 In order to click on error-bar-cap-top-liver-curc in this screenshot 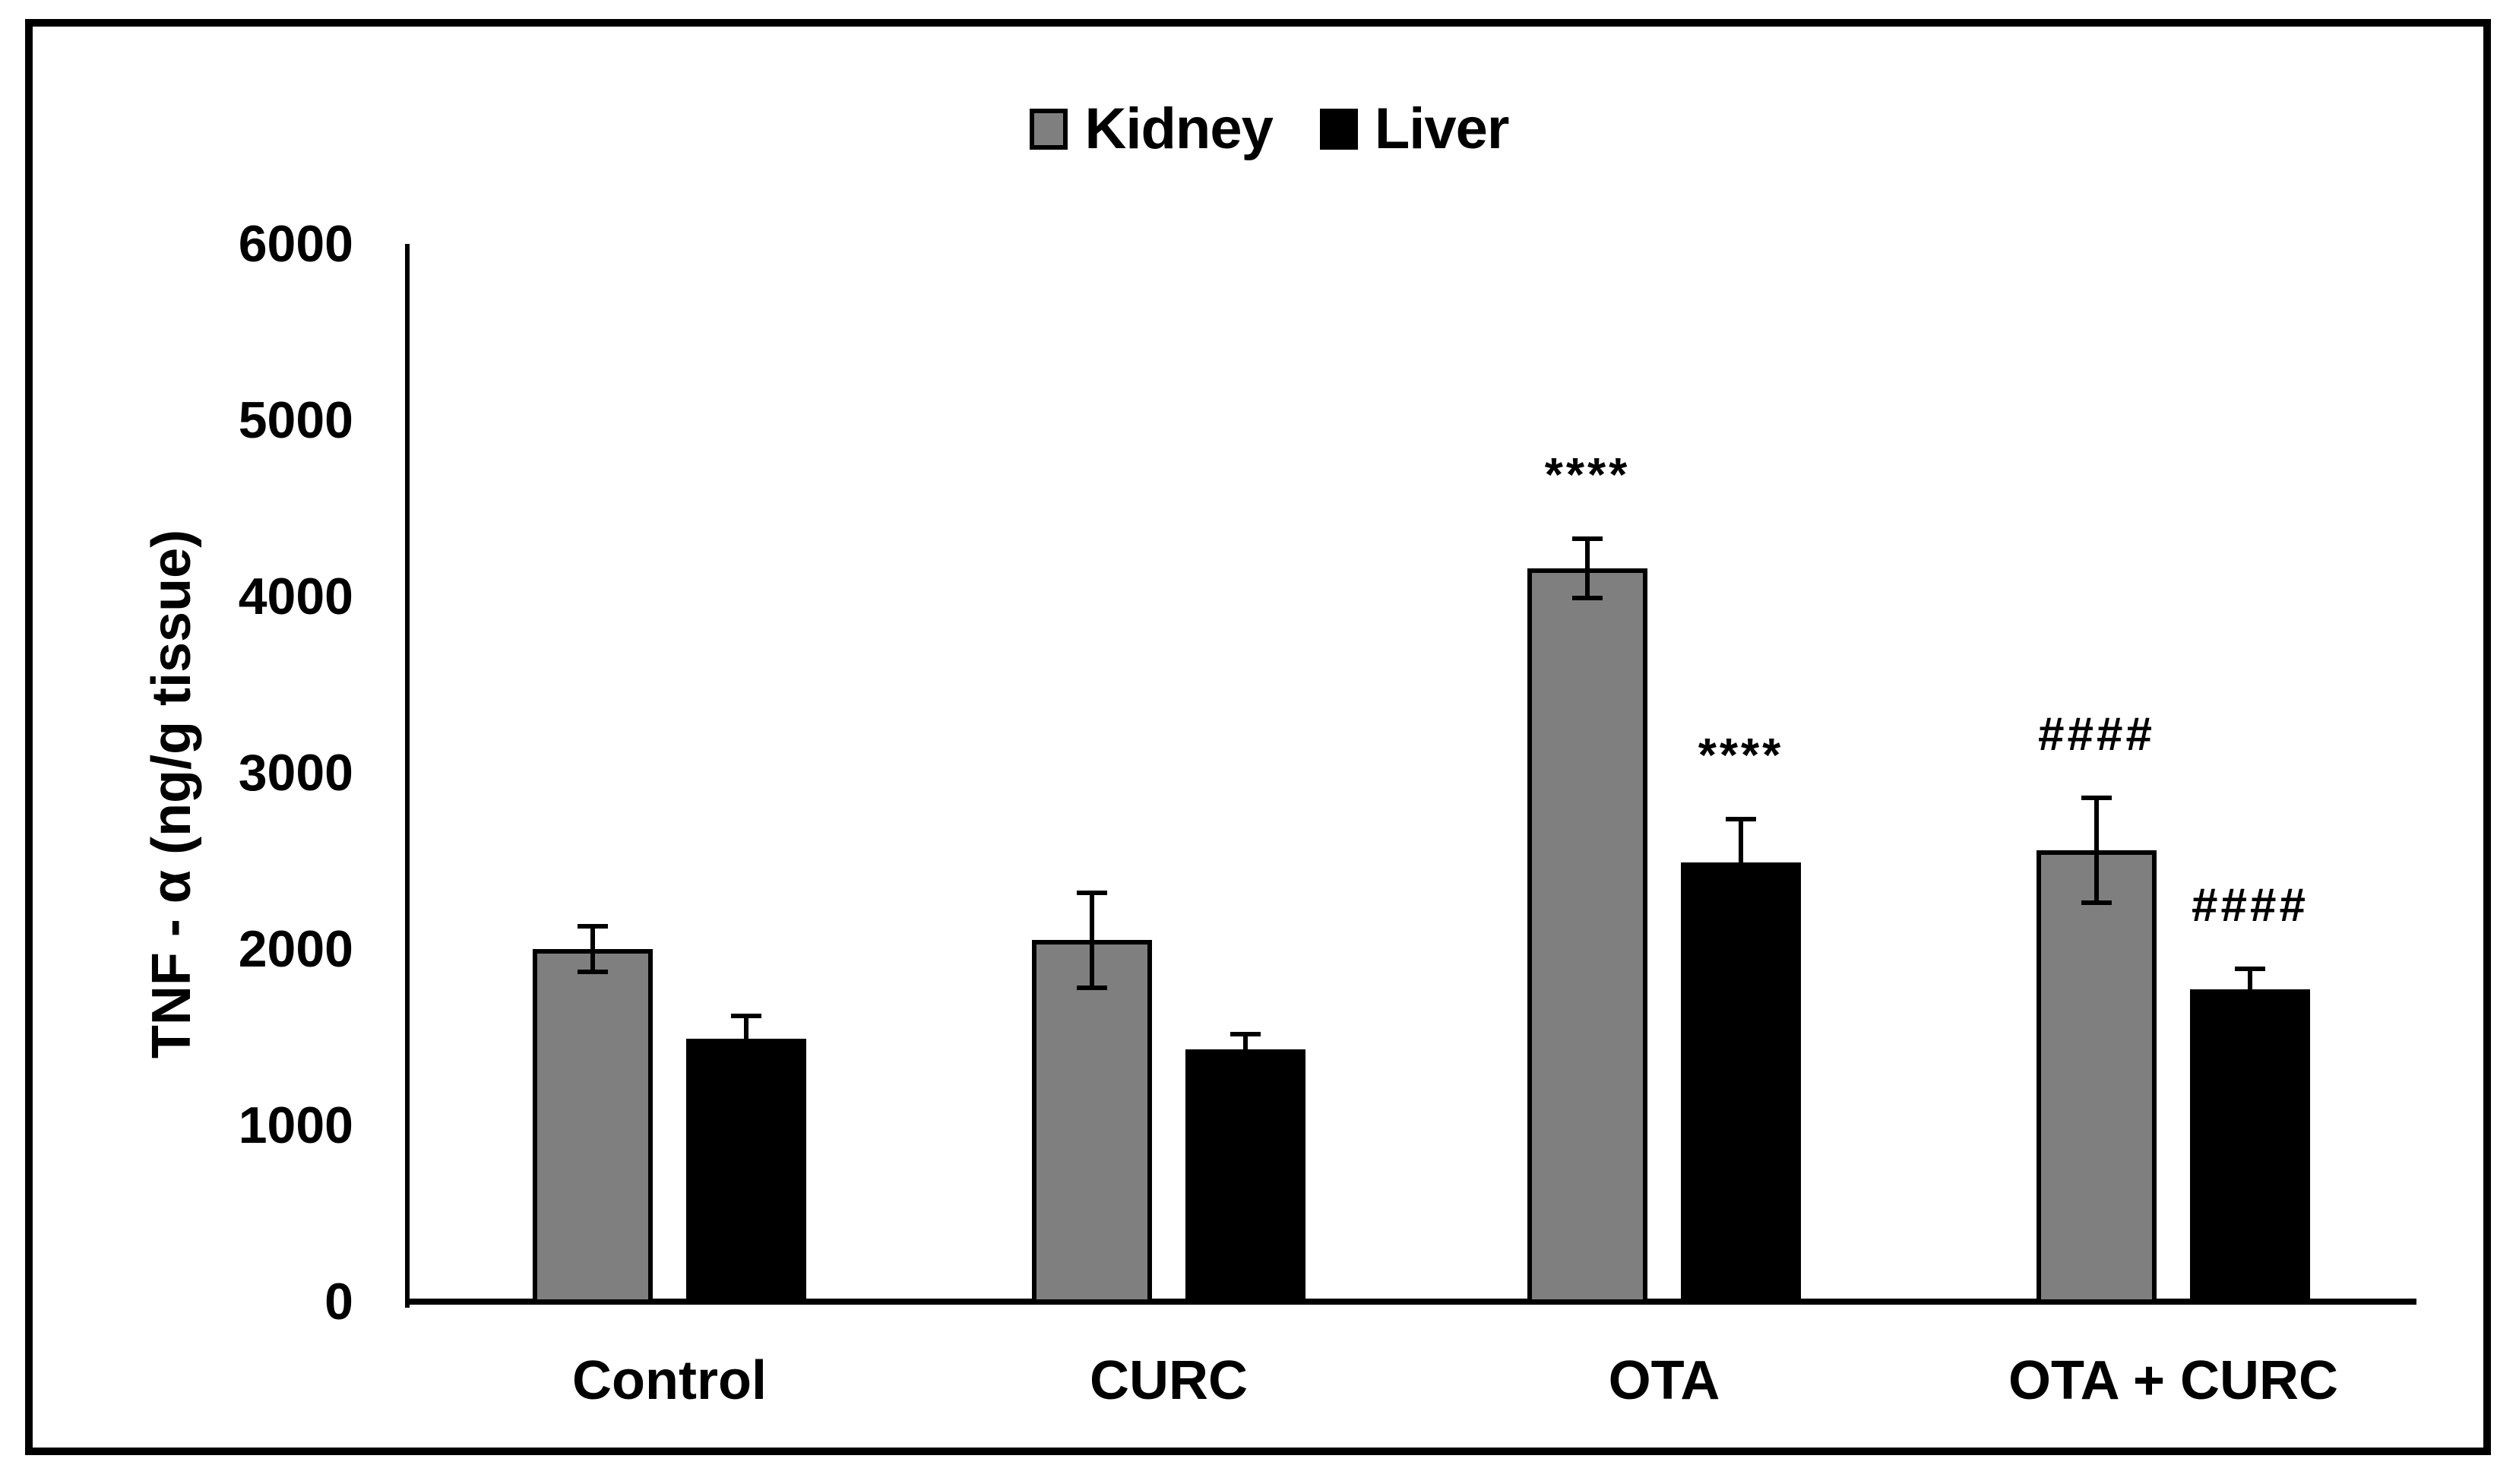, I will do `click(1245, 1033)`.